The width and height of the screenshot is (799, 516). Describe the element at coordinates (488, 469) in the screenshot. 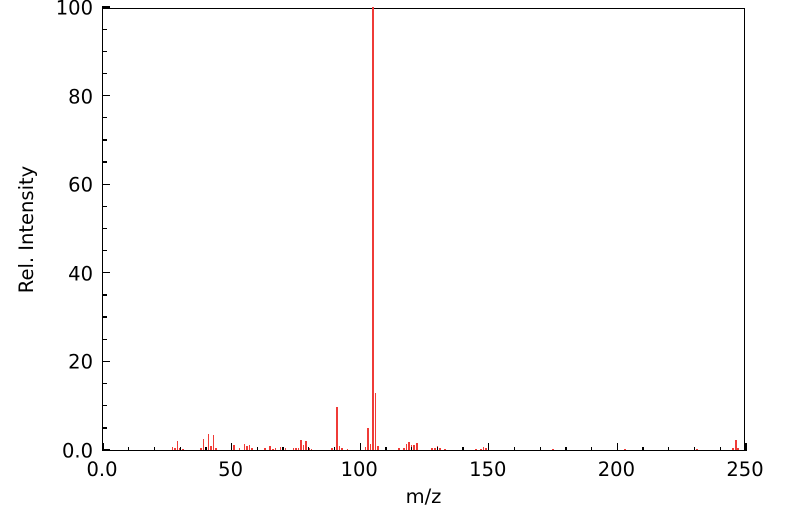

I see `x-tick-label: 150` at that location.